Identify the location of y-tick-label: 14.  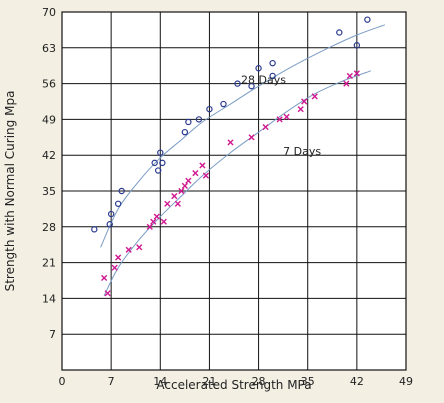
(49, 298).